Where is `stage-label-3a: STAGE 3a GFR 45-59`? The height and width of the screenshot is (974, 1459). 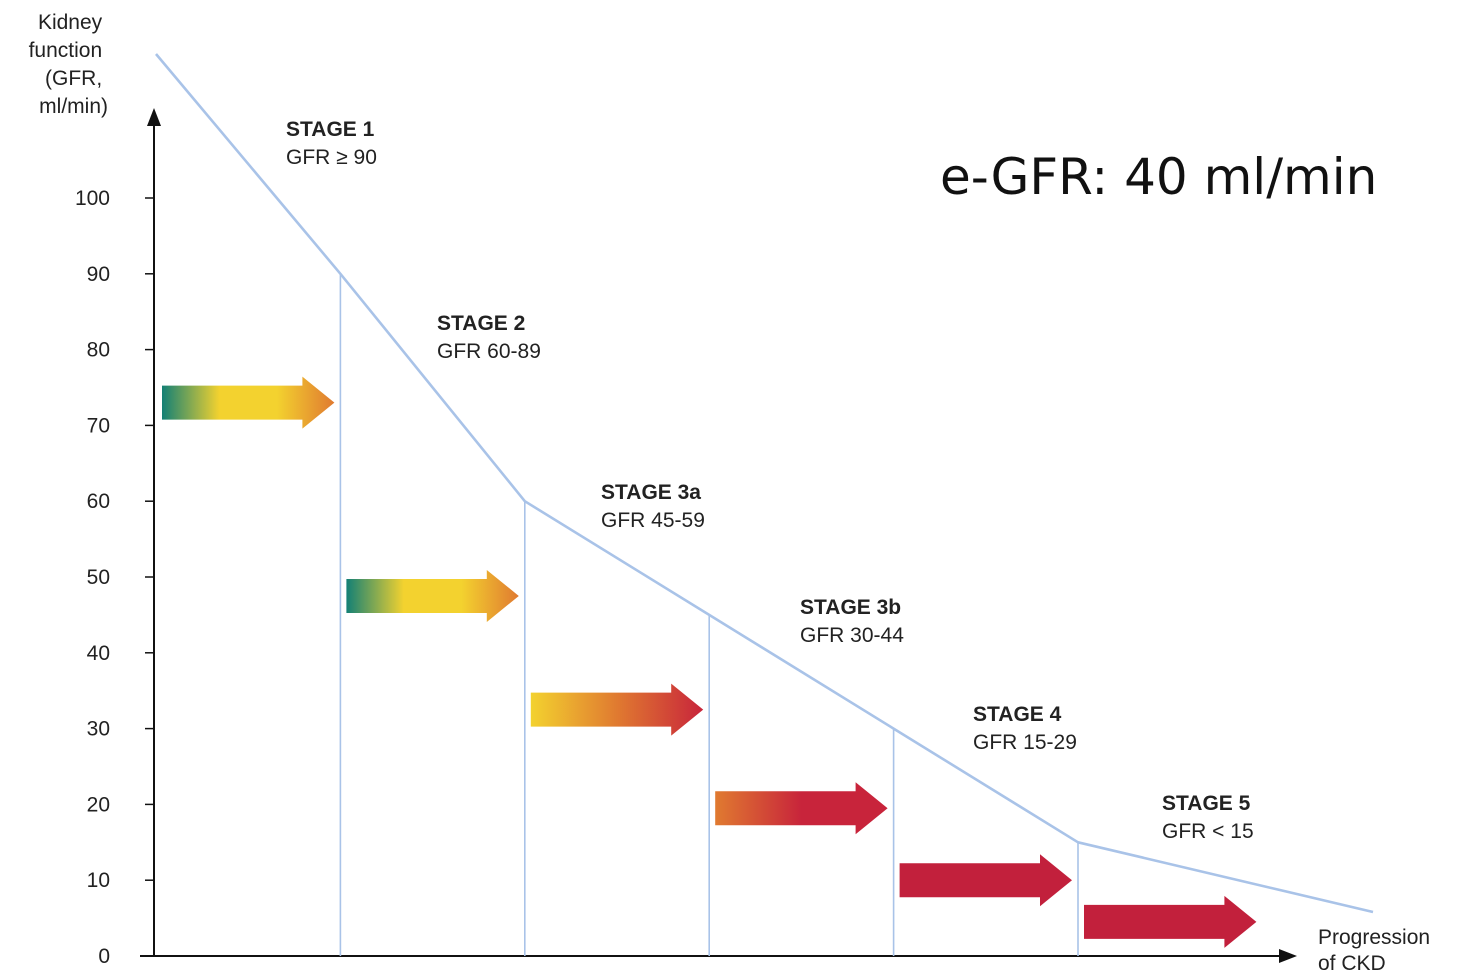 stage-label-3a: STAGE 3a GFR 45-59 is located at coordinates (653, 506).